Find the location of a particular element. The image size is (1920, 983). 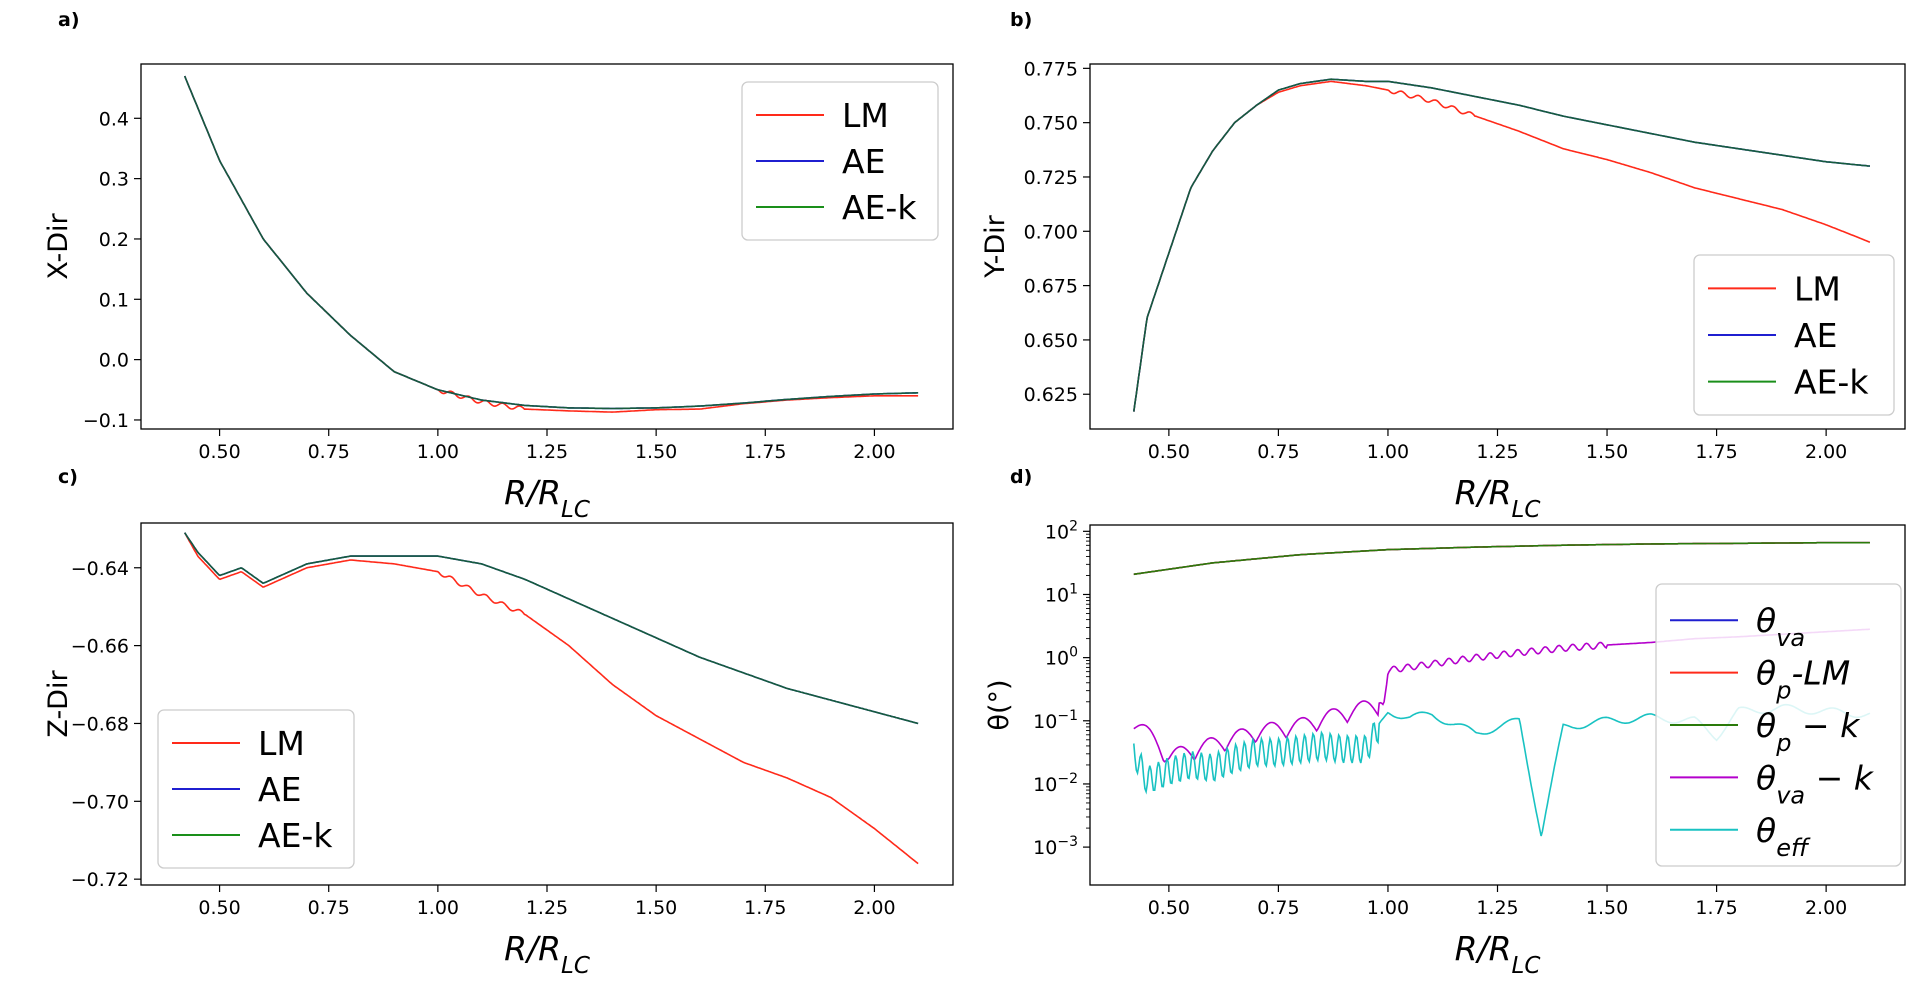

y-tick-label: 0.1 is located at coordinates (114, 300).